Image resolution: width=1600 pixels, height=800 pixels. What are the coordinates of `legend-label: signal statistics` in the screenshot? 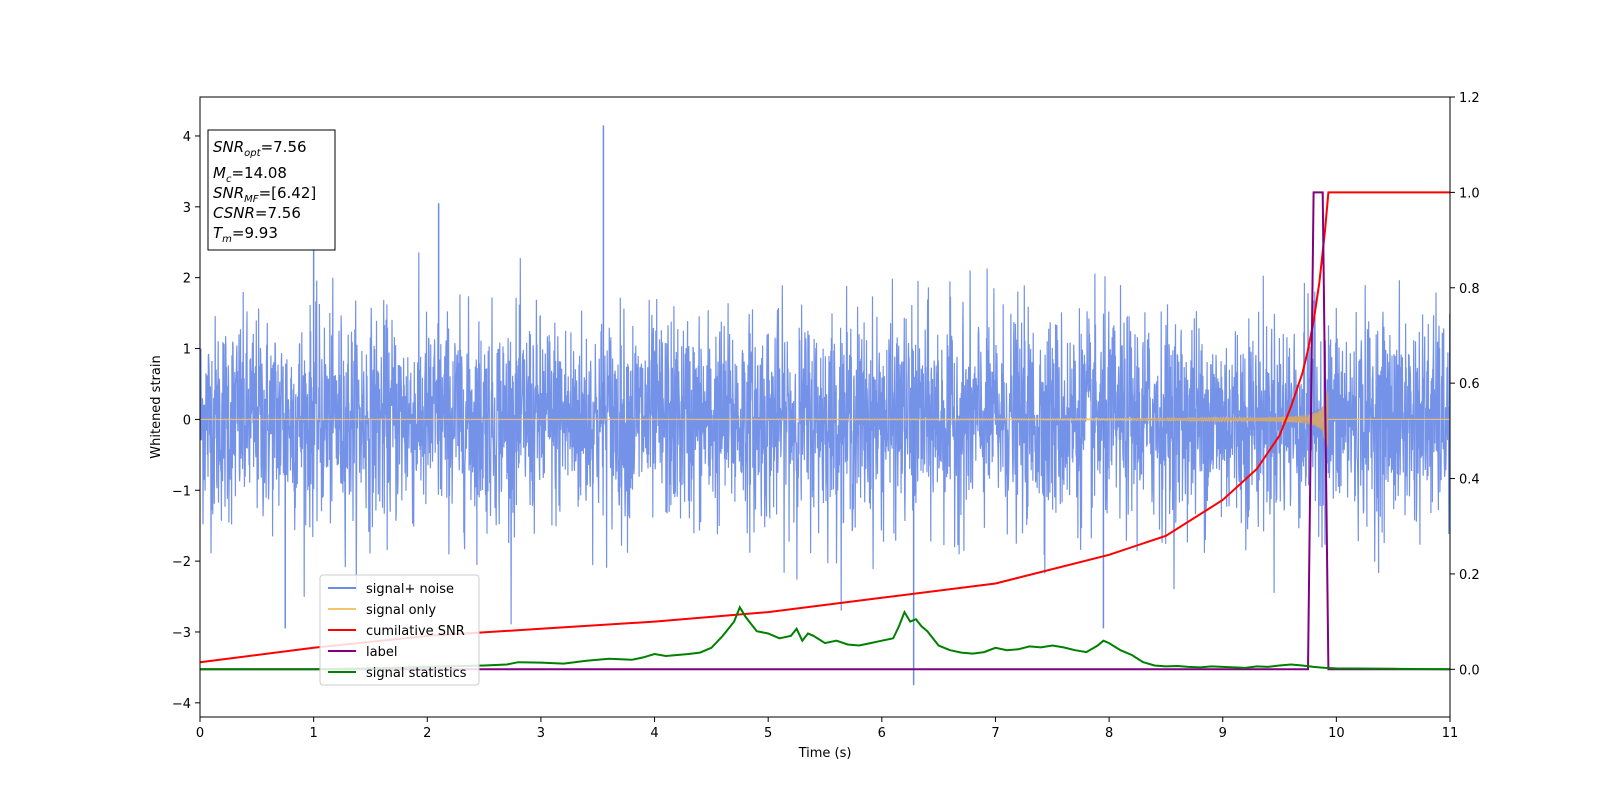 It's located at (416, 673).